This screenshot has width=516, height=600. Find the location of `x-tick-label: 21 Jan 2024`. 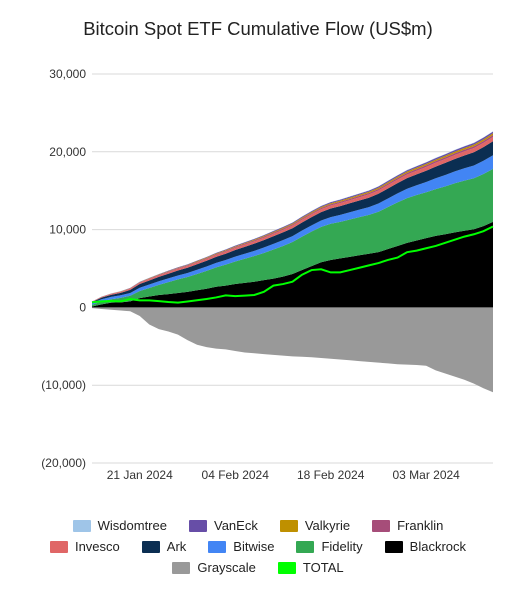

x-tick-label: 21 Jan 2024 is located at coordinates (140, 475).